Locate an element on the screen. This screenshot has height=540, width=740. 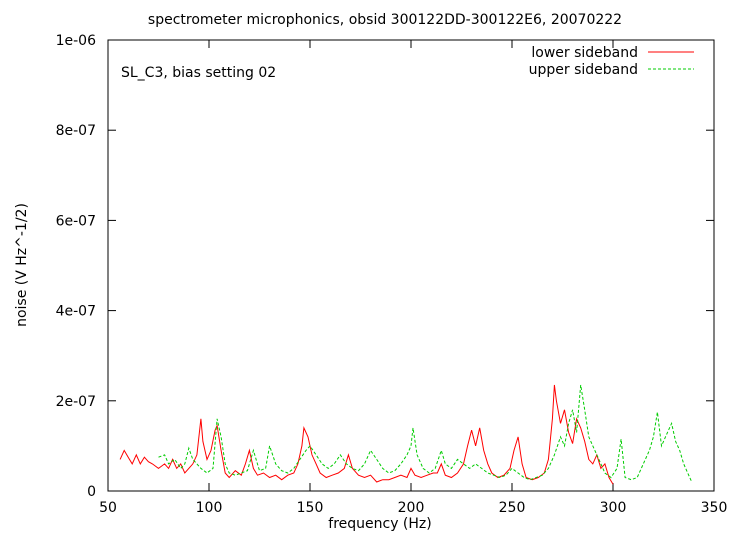
legend-label-upper: upper sideband is located at coordinates (583, 70).